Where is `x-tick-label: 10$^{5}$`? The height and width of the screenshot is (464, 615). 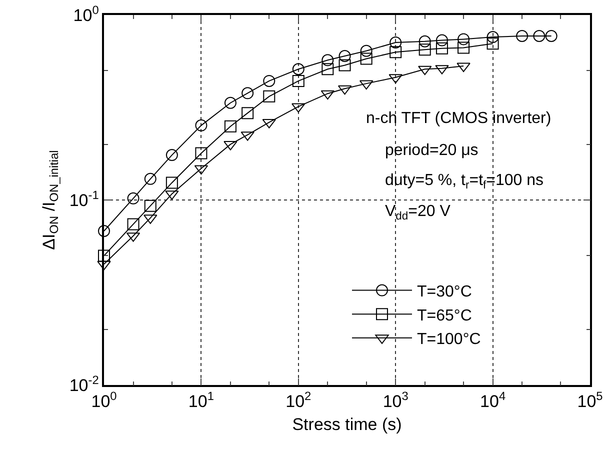 x-tick-label: 10$^{5}$ is located at coordinates (590, 400).